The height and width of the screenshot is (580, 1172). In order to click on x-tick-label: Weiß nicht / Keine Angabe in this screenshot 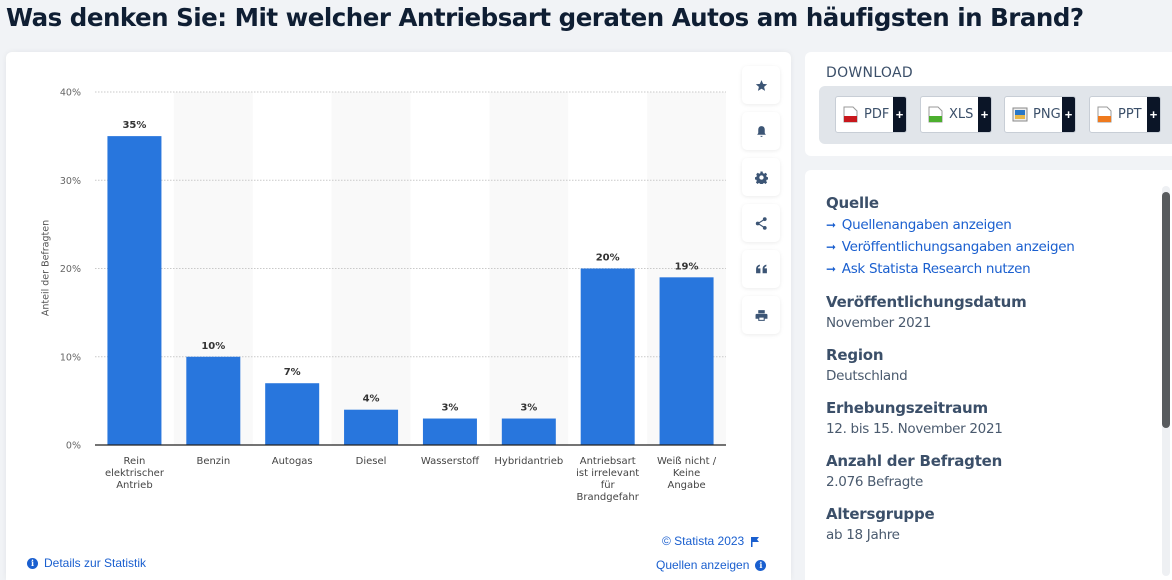, I will do `click(687, 473)`.